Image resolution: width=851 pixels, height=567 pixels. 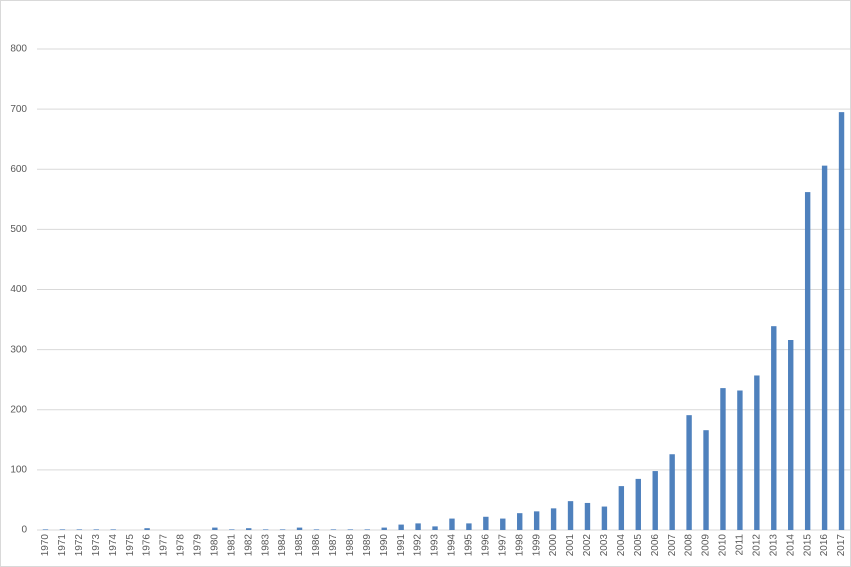 I want to click on x-tick-label: 1987, so click(x=333, y=545).